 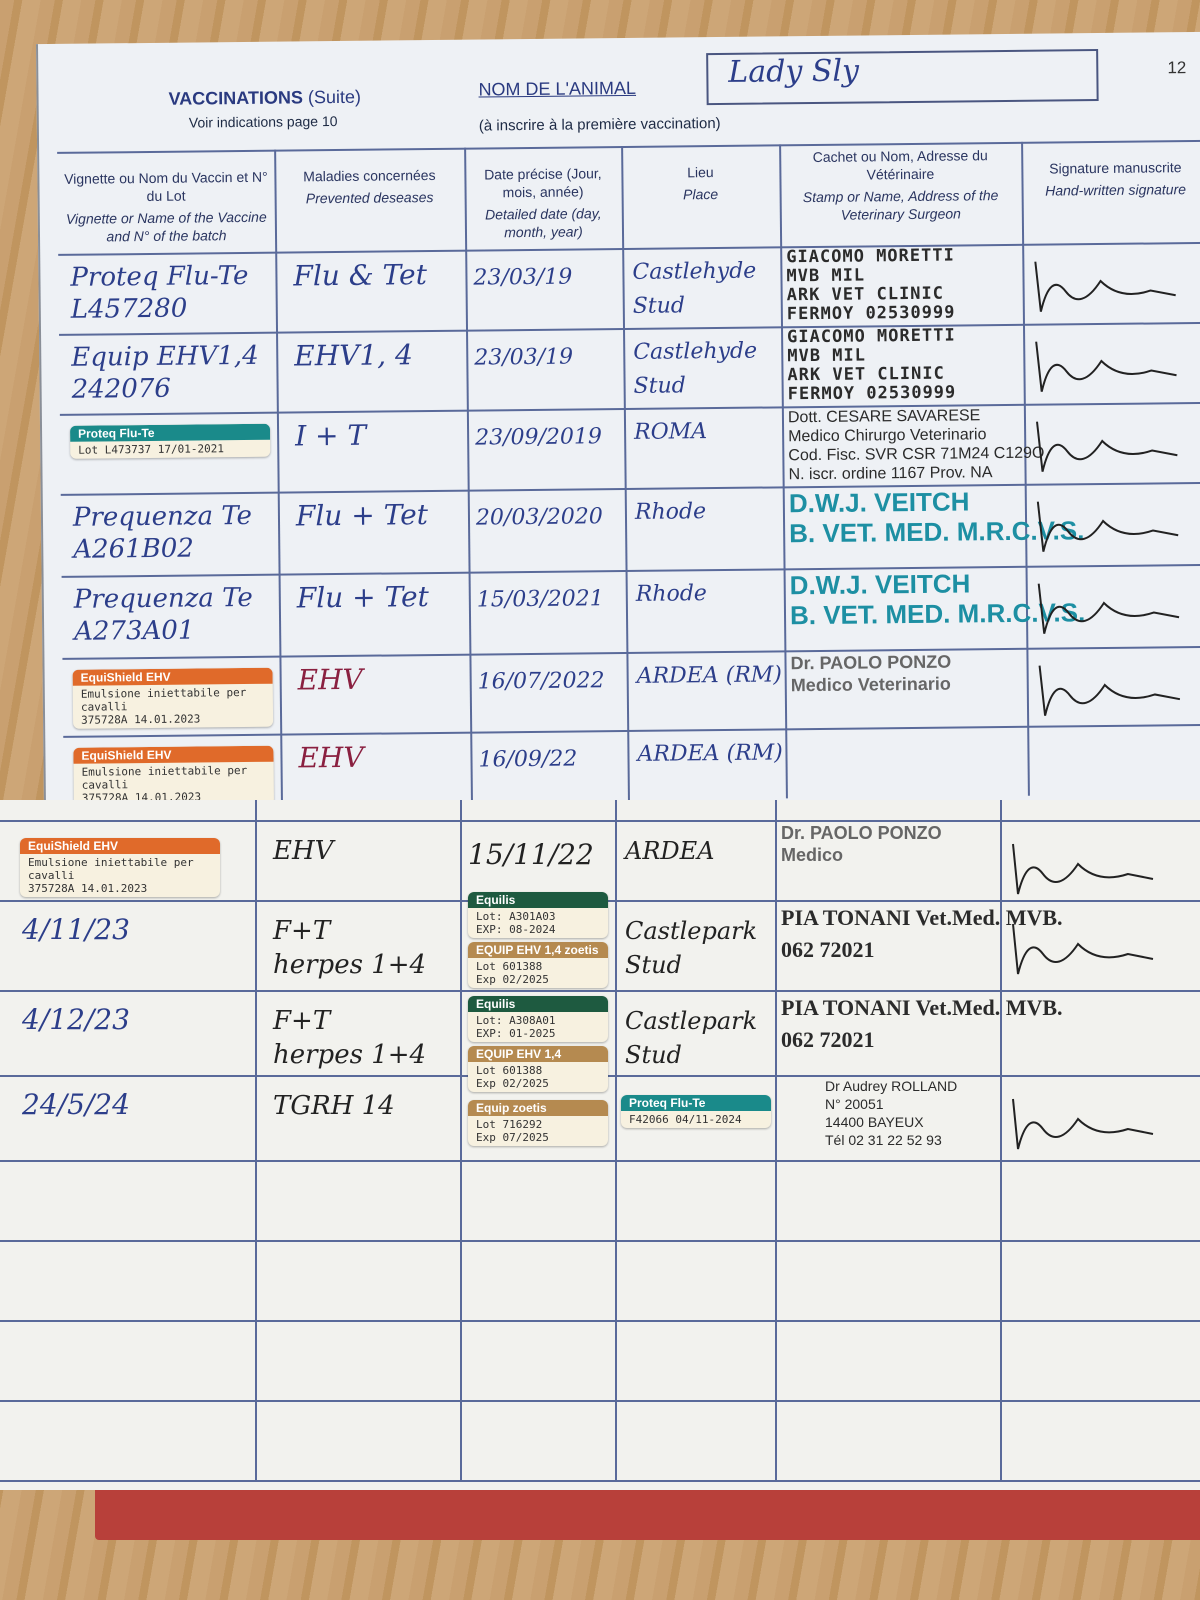 I want to click on column-header-fr: Maladies concernées, so click(x=369, y=175).